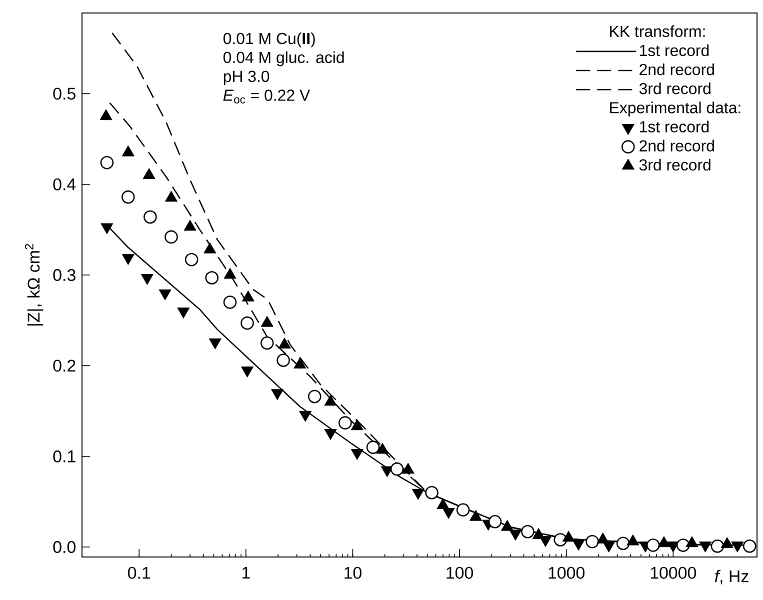 This screenshot has height=600, width=763. I want to click on annotation: KK transform:, so click(657, 31).